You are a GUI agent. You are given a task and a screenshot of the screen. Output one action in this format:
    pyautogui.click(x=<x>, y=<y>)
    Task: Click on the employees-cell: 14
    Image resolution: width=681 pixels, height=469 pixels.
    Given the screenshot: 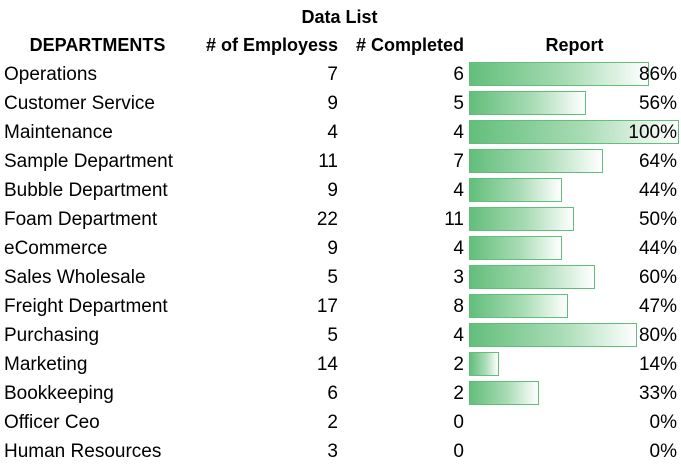 What is the action you would take?
    pyautogui.click(x=327, y=364)
    